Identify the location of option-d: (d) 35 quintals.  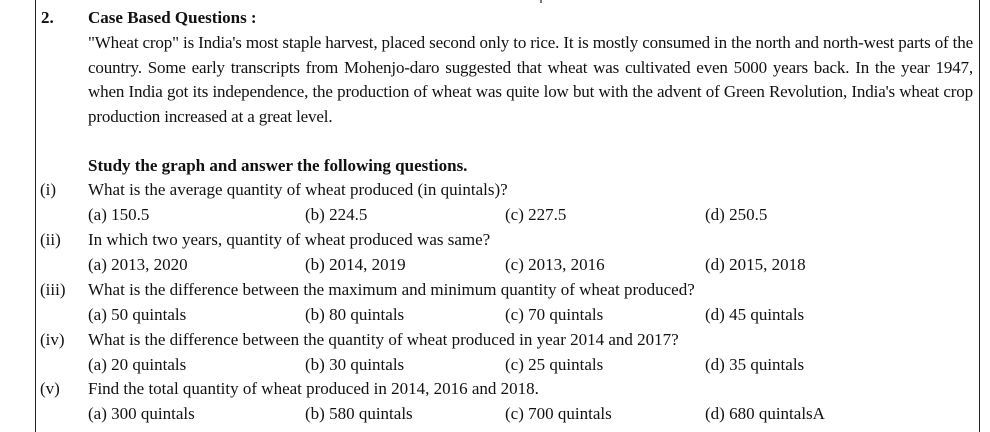
(755, 364).